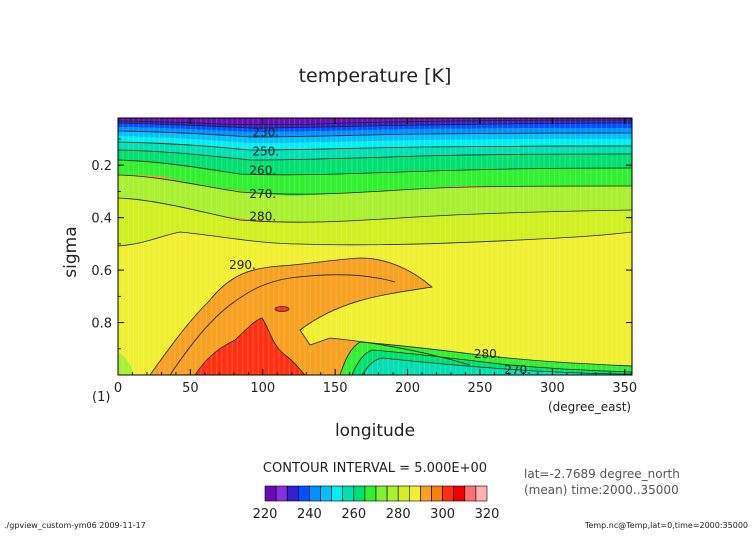 The image size is (752, 537). Describe the element at coordinates (242, 265) in the screenshot. I see `contour-label: 290.` at that location.